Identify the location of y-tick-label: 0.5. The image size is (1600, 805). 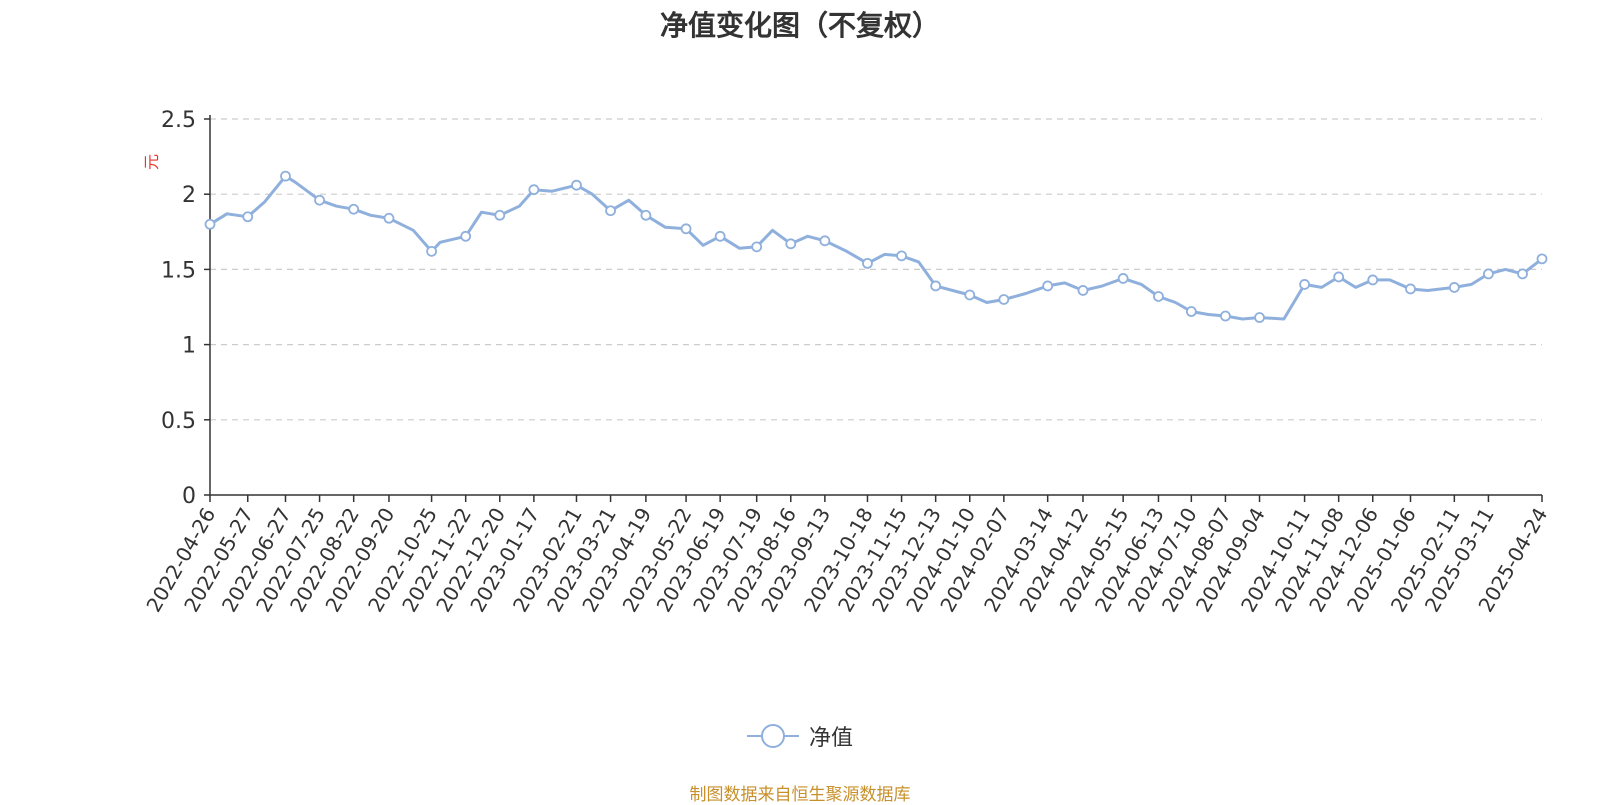
(178, 421).